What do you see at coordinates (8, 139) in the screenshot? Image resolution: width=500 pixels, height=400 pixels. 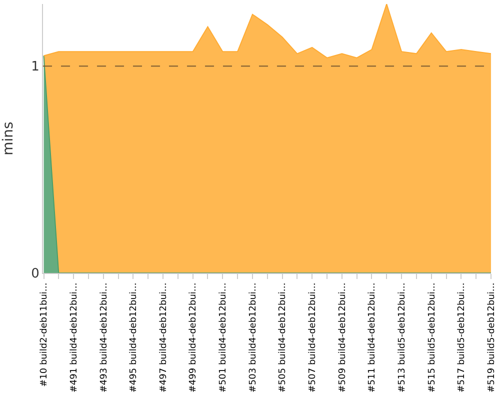 I see `y-axis-title: mins` at bounding box center [8, 139].